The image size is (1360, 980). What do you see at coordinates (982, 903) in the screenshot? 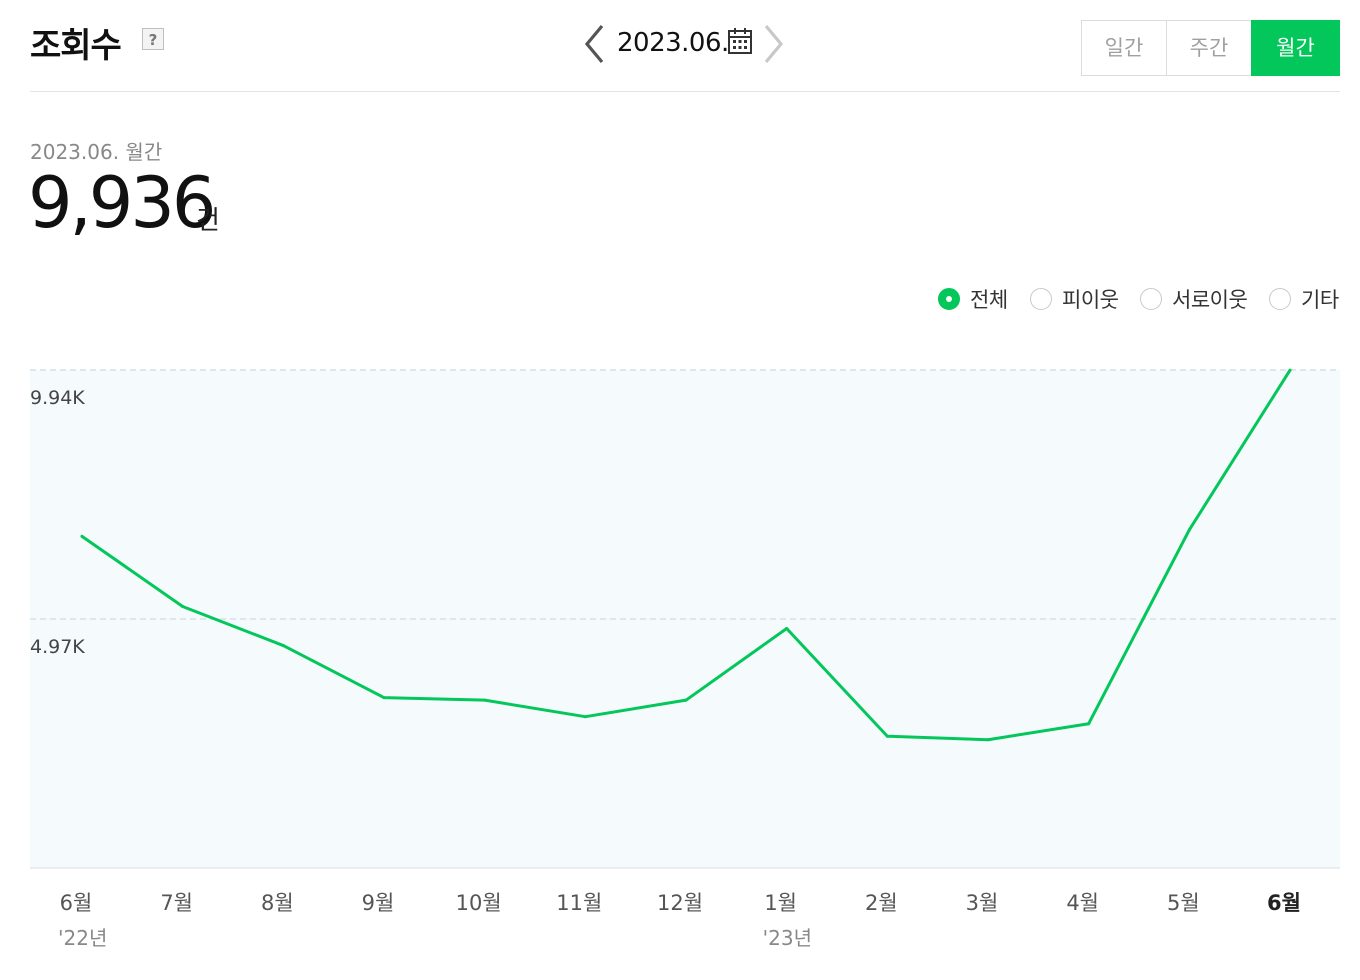
I see `x-tick-label: 3월` at bounding box center [982, 903].